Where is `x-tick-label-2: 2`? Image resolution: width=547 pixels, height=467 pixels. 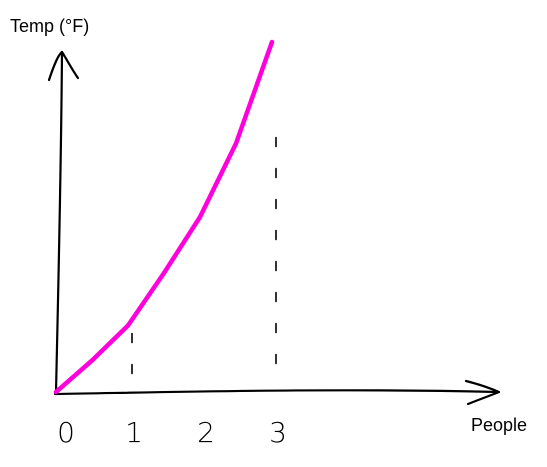 x-tick-label-2: 2 is located at coordinates (206, 432).